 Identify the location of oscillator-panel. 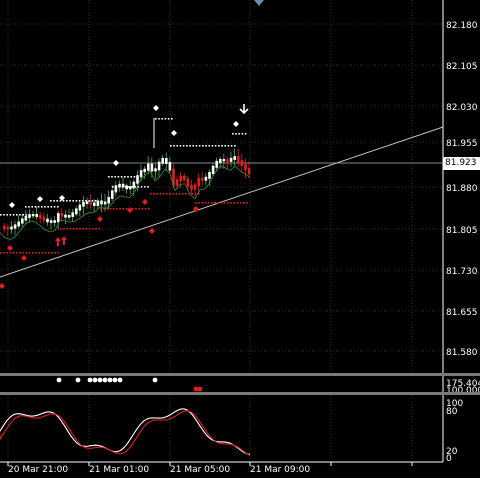
(125, 432).